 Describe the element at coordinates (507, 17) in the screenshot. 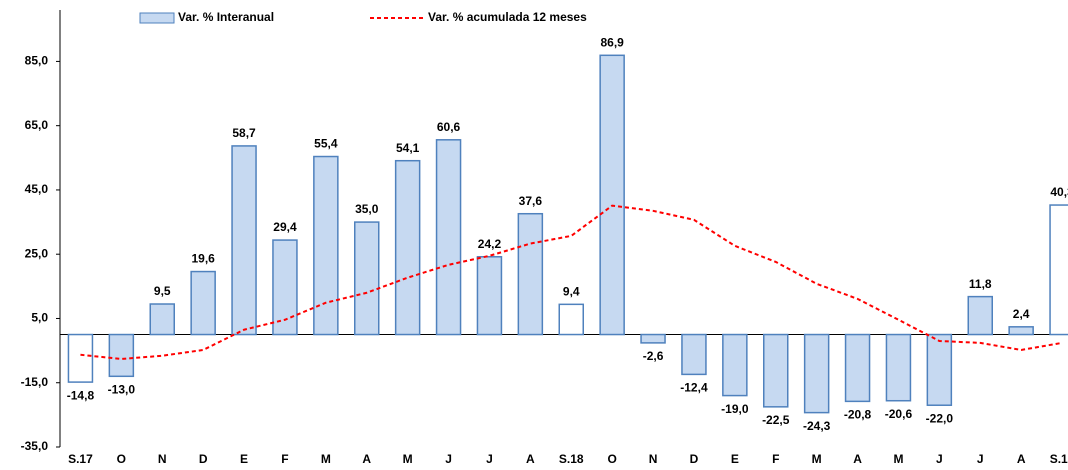

I see `legend-label: Var. % acumulada 12 meses` at that location.